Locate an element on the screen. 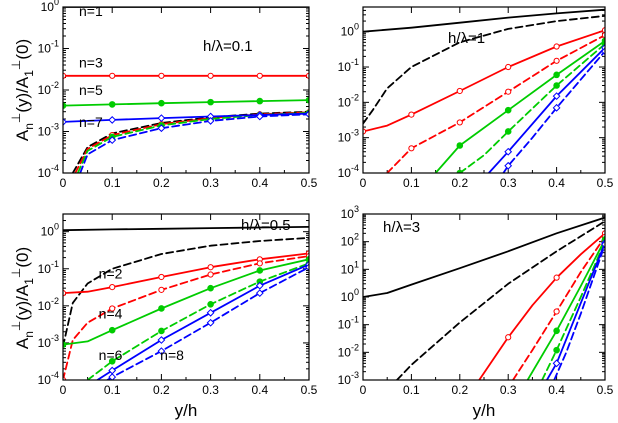 Image resolution: width=618 pixels, height=423 pixels. series-line-n6 is located at coordinates (197, 321).